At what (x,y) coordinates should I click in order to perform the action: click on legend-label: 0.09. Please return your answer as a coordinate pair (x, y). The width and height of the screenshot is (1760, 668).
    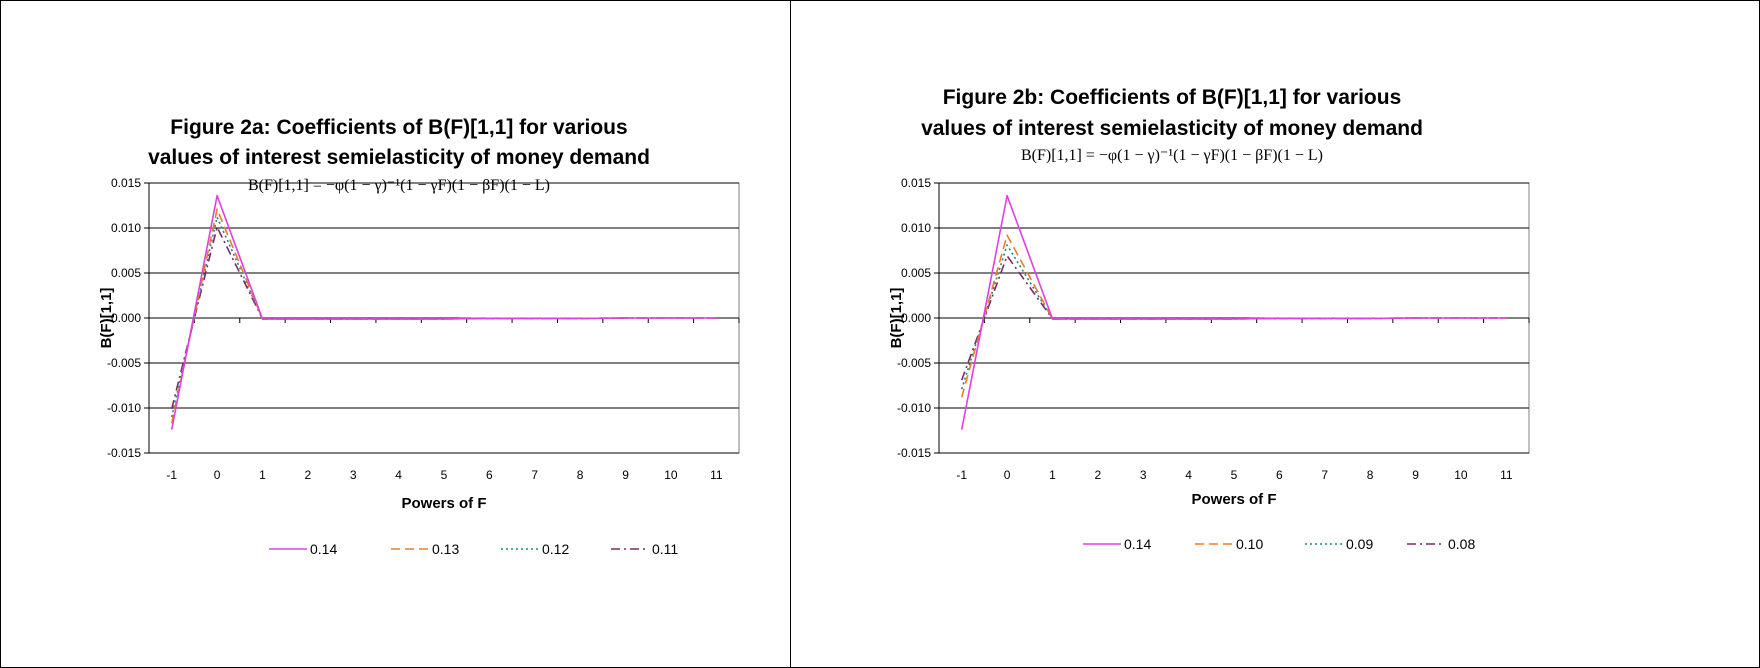
    Looking at the image, I should click on (1359, 544).